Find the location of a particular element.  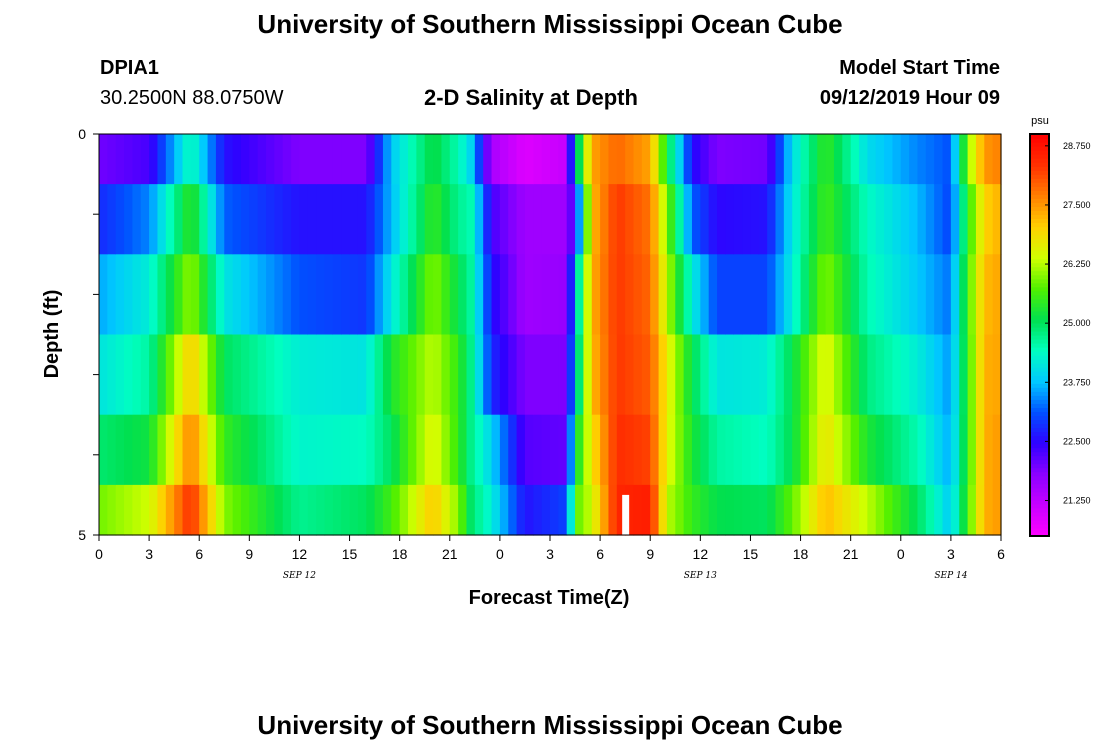

x-tick-label: 6 is located at coordinates (600, 554).